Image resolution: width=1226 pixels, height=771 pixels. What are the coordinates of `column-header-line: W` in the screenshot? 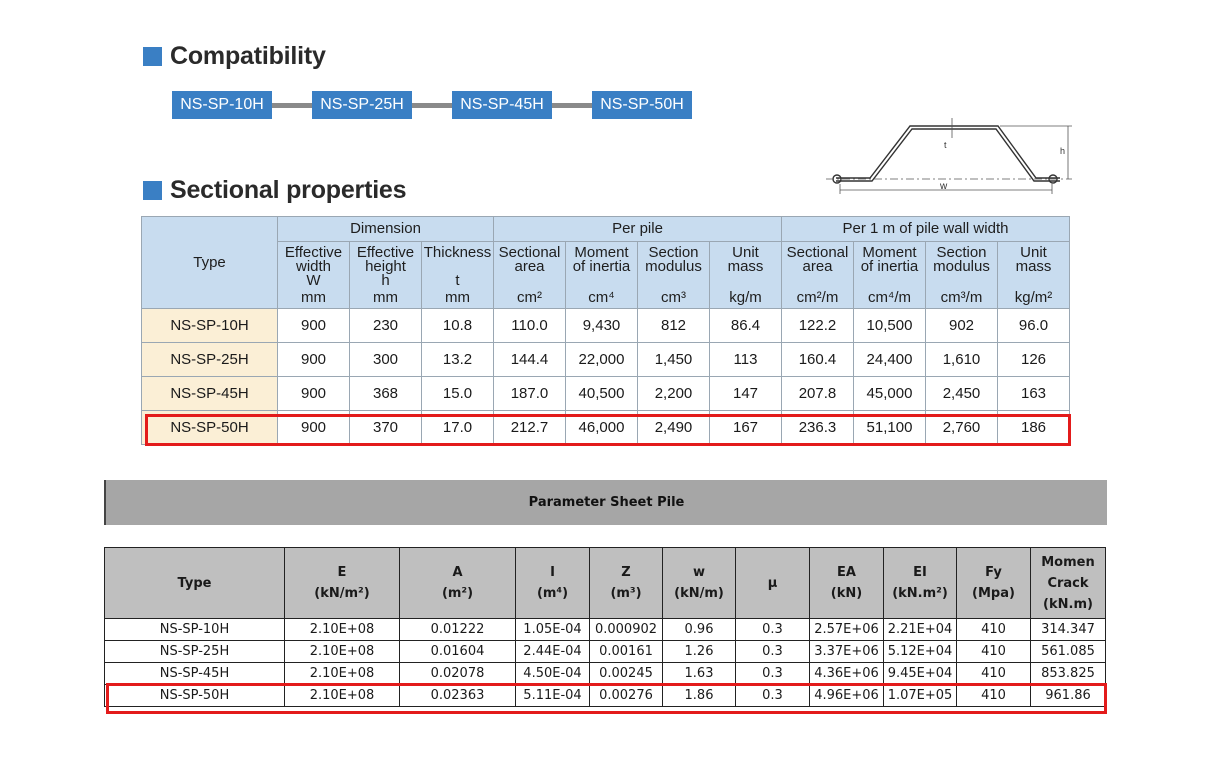 It's located at (313, 280).